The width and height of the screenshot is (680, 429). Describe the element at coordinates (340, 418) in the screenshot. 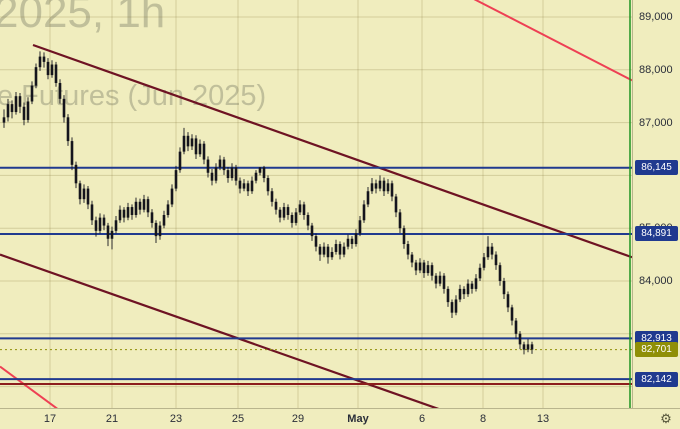

I see `time-axis: ⚙ 17 21 23 25 29 May 6 8 13` at that location.